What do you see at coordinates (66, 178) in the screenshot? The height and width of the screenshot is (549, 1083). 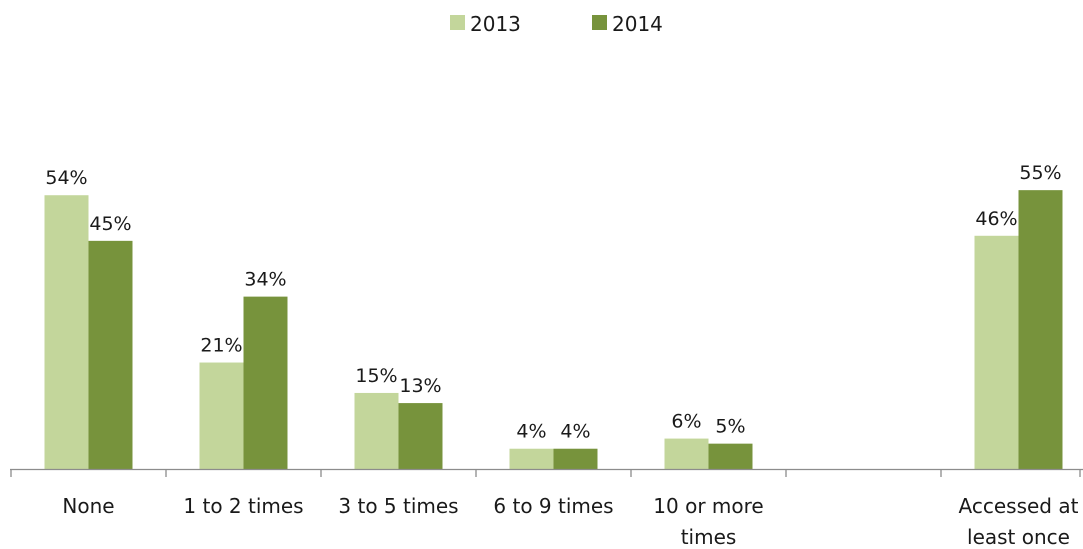 I see `data-label: 54%` at bounding box center [66, 178].